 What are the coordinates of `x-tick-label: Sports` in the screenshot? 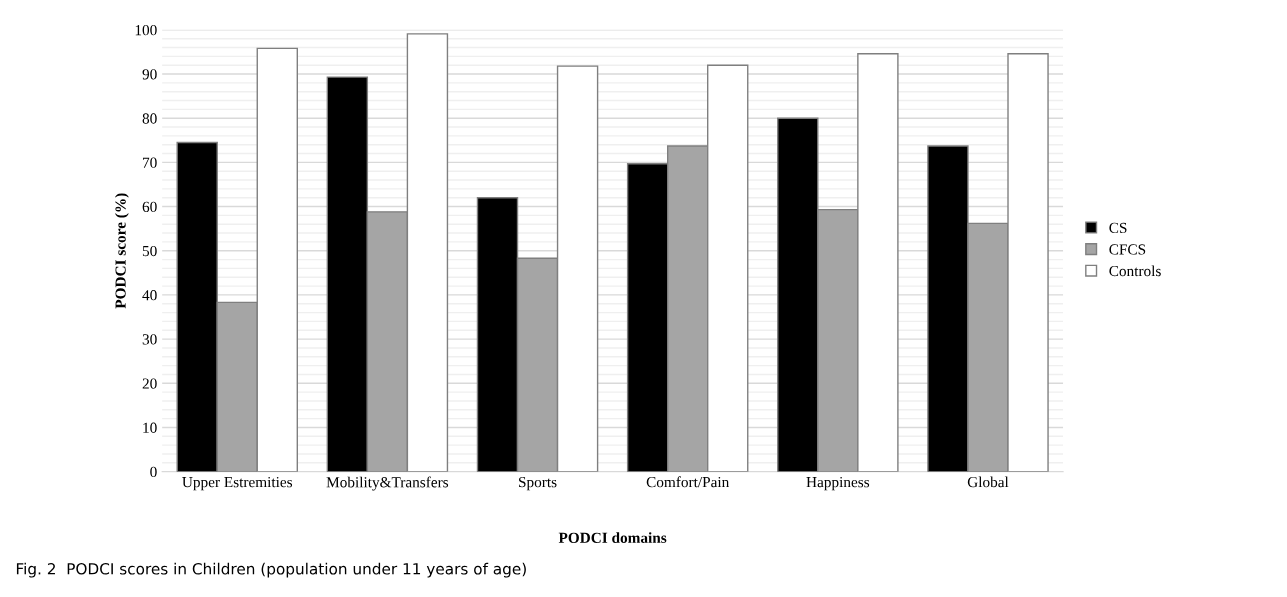 It's located at (538, 483).